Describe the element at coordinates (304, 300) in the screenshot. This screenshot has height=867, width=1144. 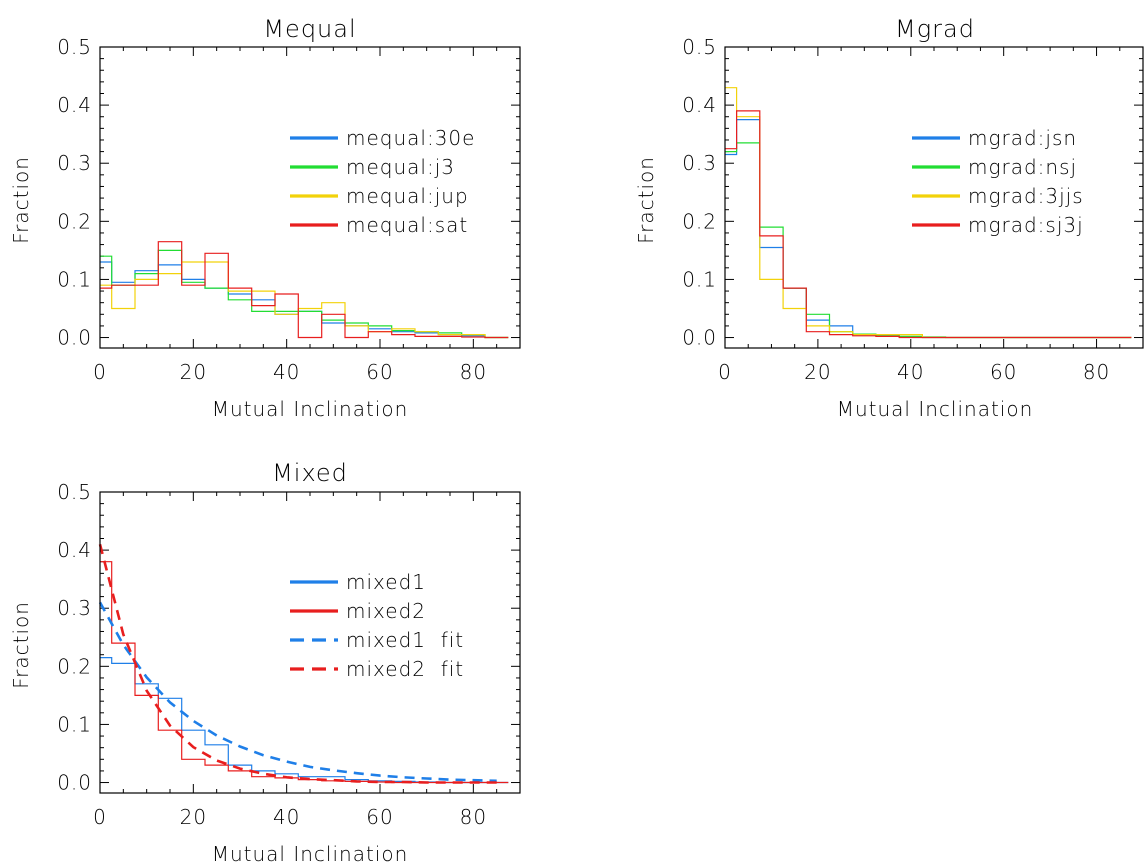
I see `histogram-series-mequal-jup` at that location.